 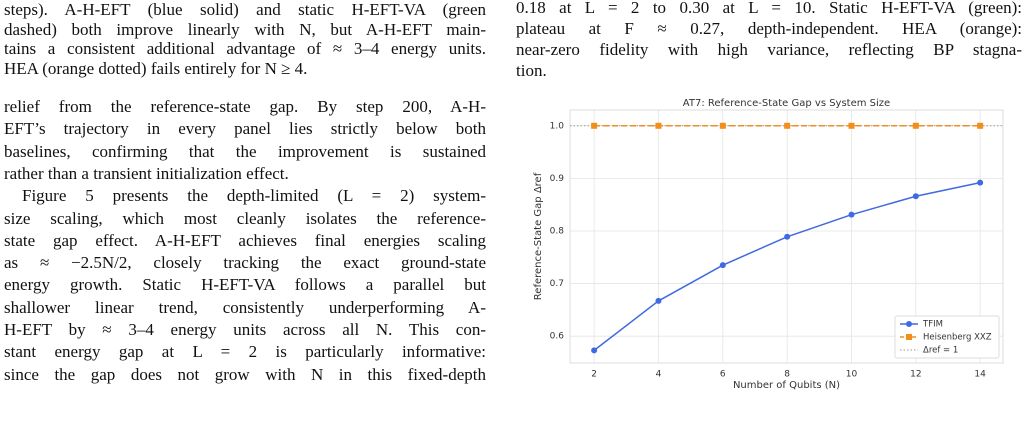 What do you see at coordinates (723, 375) in the screenshot?
I see `x-tick-label: 6` at bounding box center [723, 375].